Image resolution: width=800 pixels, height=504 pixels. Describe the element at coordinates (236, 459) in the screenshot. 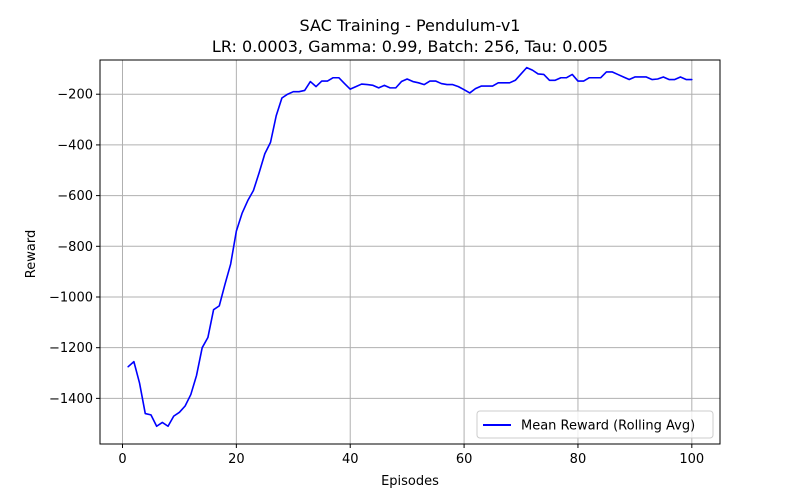

I see `x-tick-label: 20` at that location.